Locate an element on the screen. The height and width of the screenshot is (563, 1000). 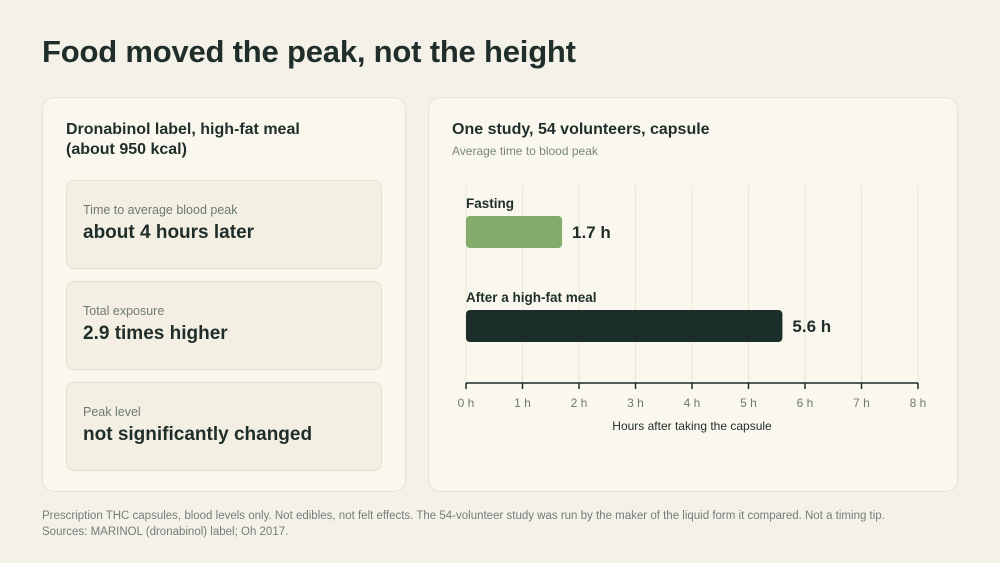
stat-box-total-exposure: Total exposure 2.9 times higher is located at coordinates (224, 325).